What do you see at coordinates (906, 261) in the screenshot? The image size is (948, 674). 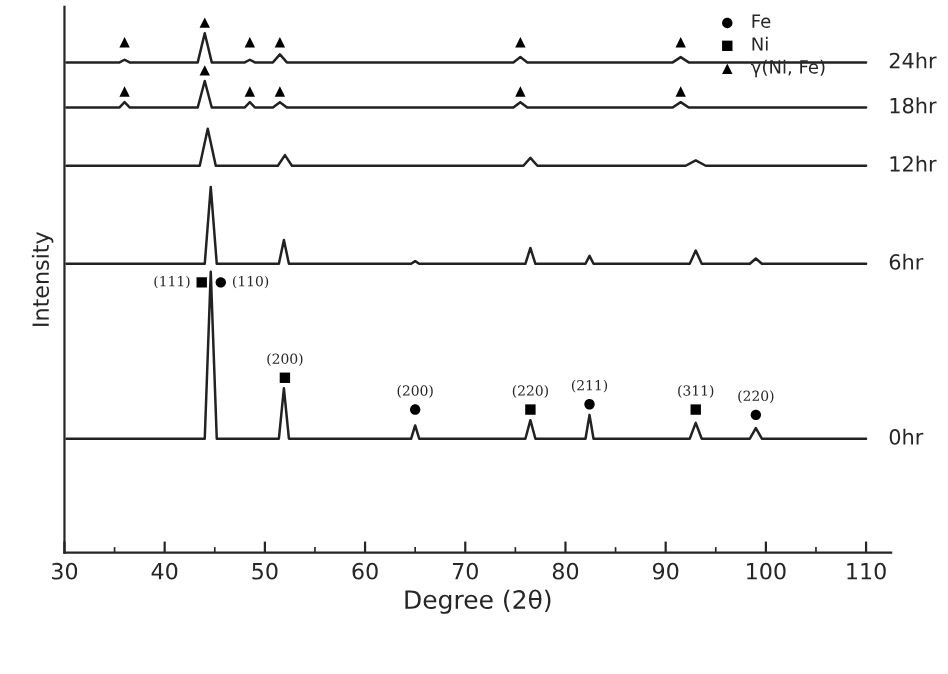 I see `series-label: 6hr` at bounding box center [906, 261].